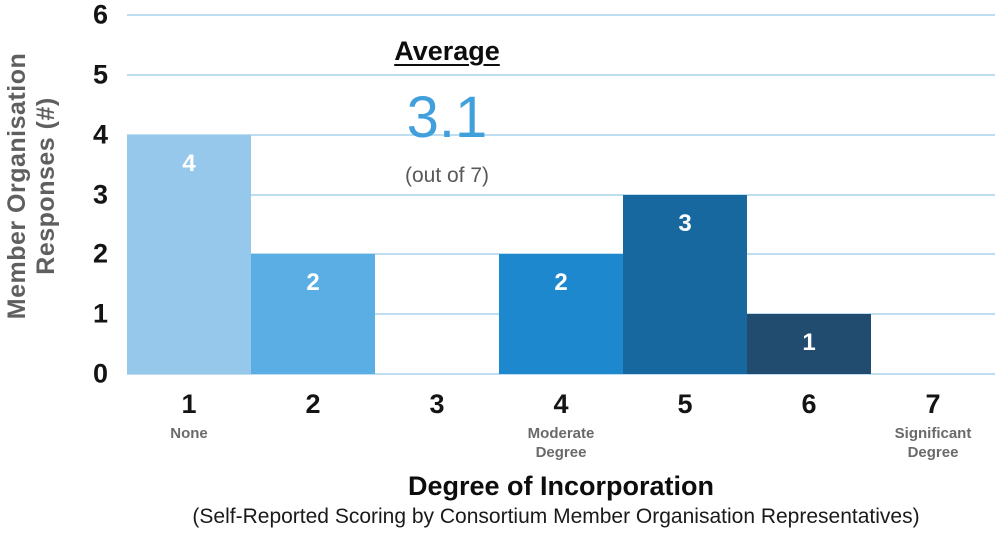 The width and height of the screenshot is (1000, 537). What do you see at coordinates (561, 314) in the screenshot?
I see `bar-category-4: 2` at bounding box center [561, 314].